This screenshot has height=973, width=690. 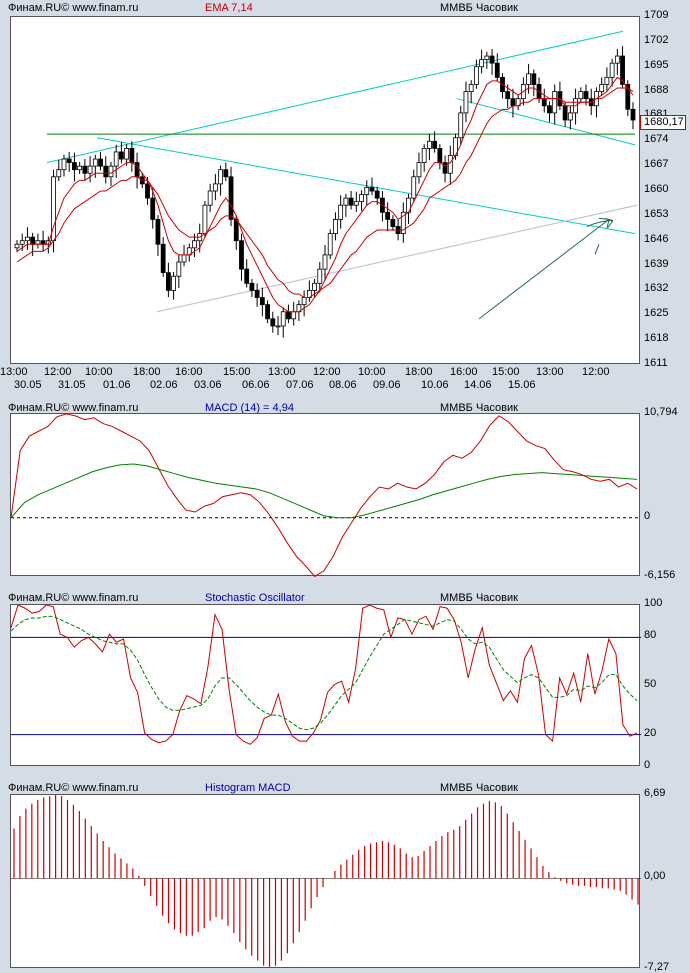 I want to click on y-tick-label: 1632, so click(x=656, y=288).